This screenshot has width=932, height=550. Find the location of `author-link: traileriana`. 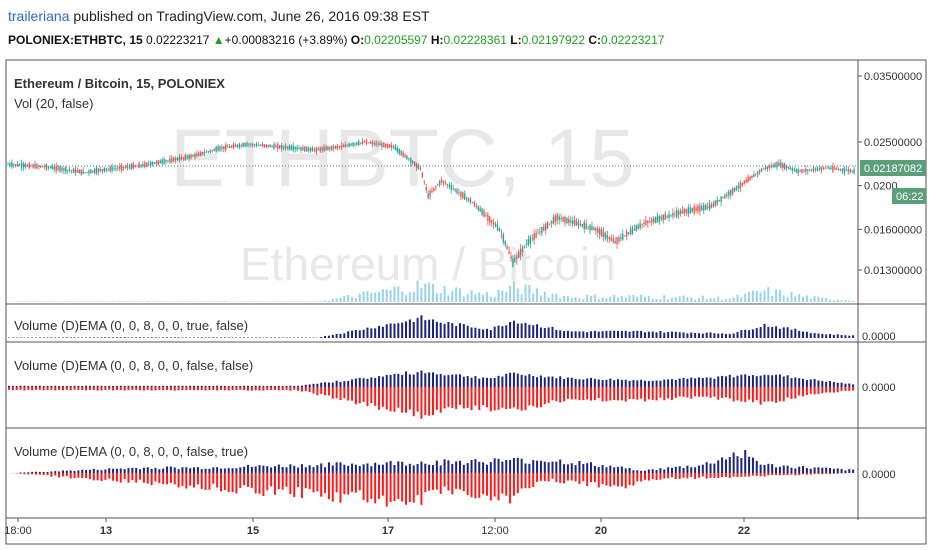

author-link: traileriana is located at coordinates (39, 16).